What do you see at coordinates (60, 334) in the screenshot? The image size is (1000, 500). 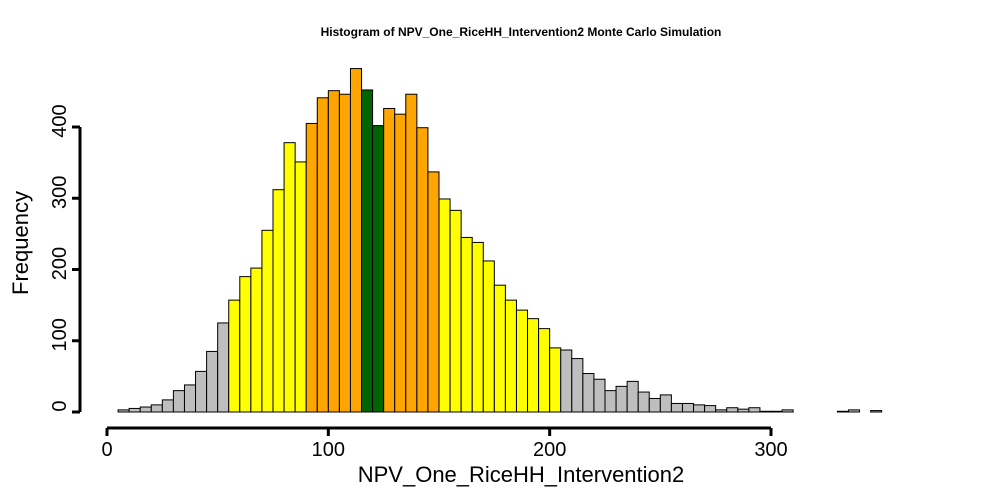 I see `y-axis-tick-label: 100` at bounding box center [60, 334].